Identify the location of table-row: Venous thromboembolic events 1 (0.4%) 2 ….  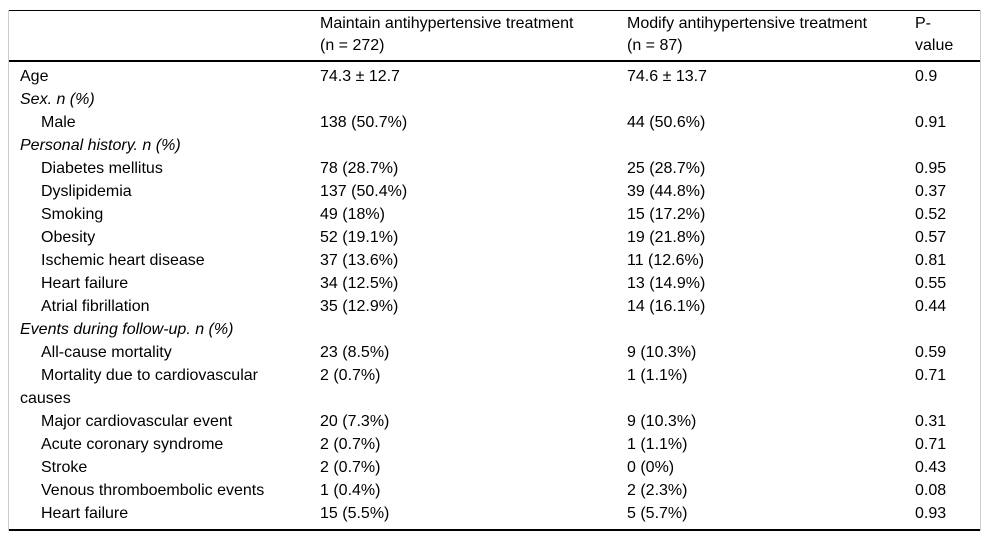
(494, 490).